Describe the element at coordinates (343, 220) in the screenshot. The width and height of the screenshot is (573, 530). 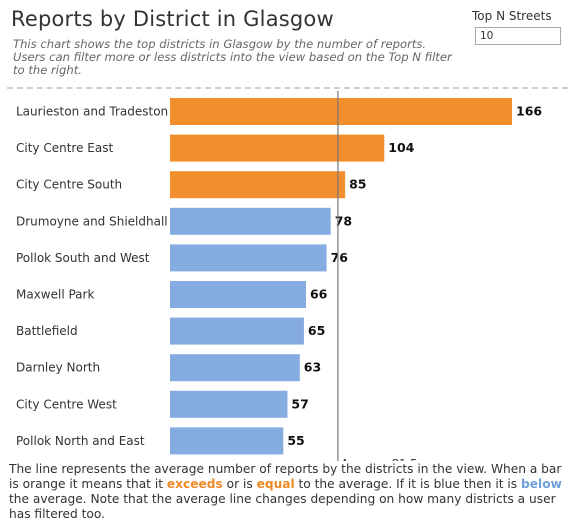
I see `data-label: 78` at that location.